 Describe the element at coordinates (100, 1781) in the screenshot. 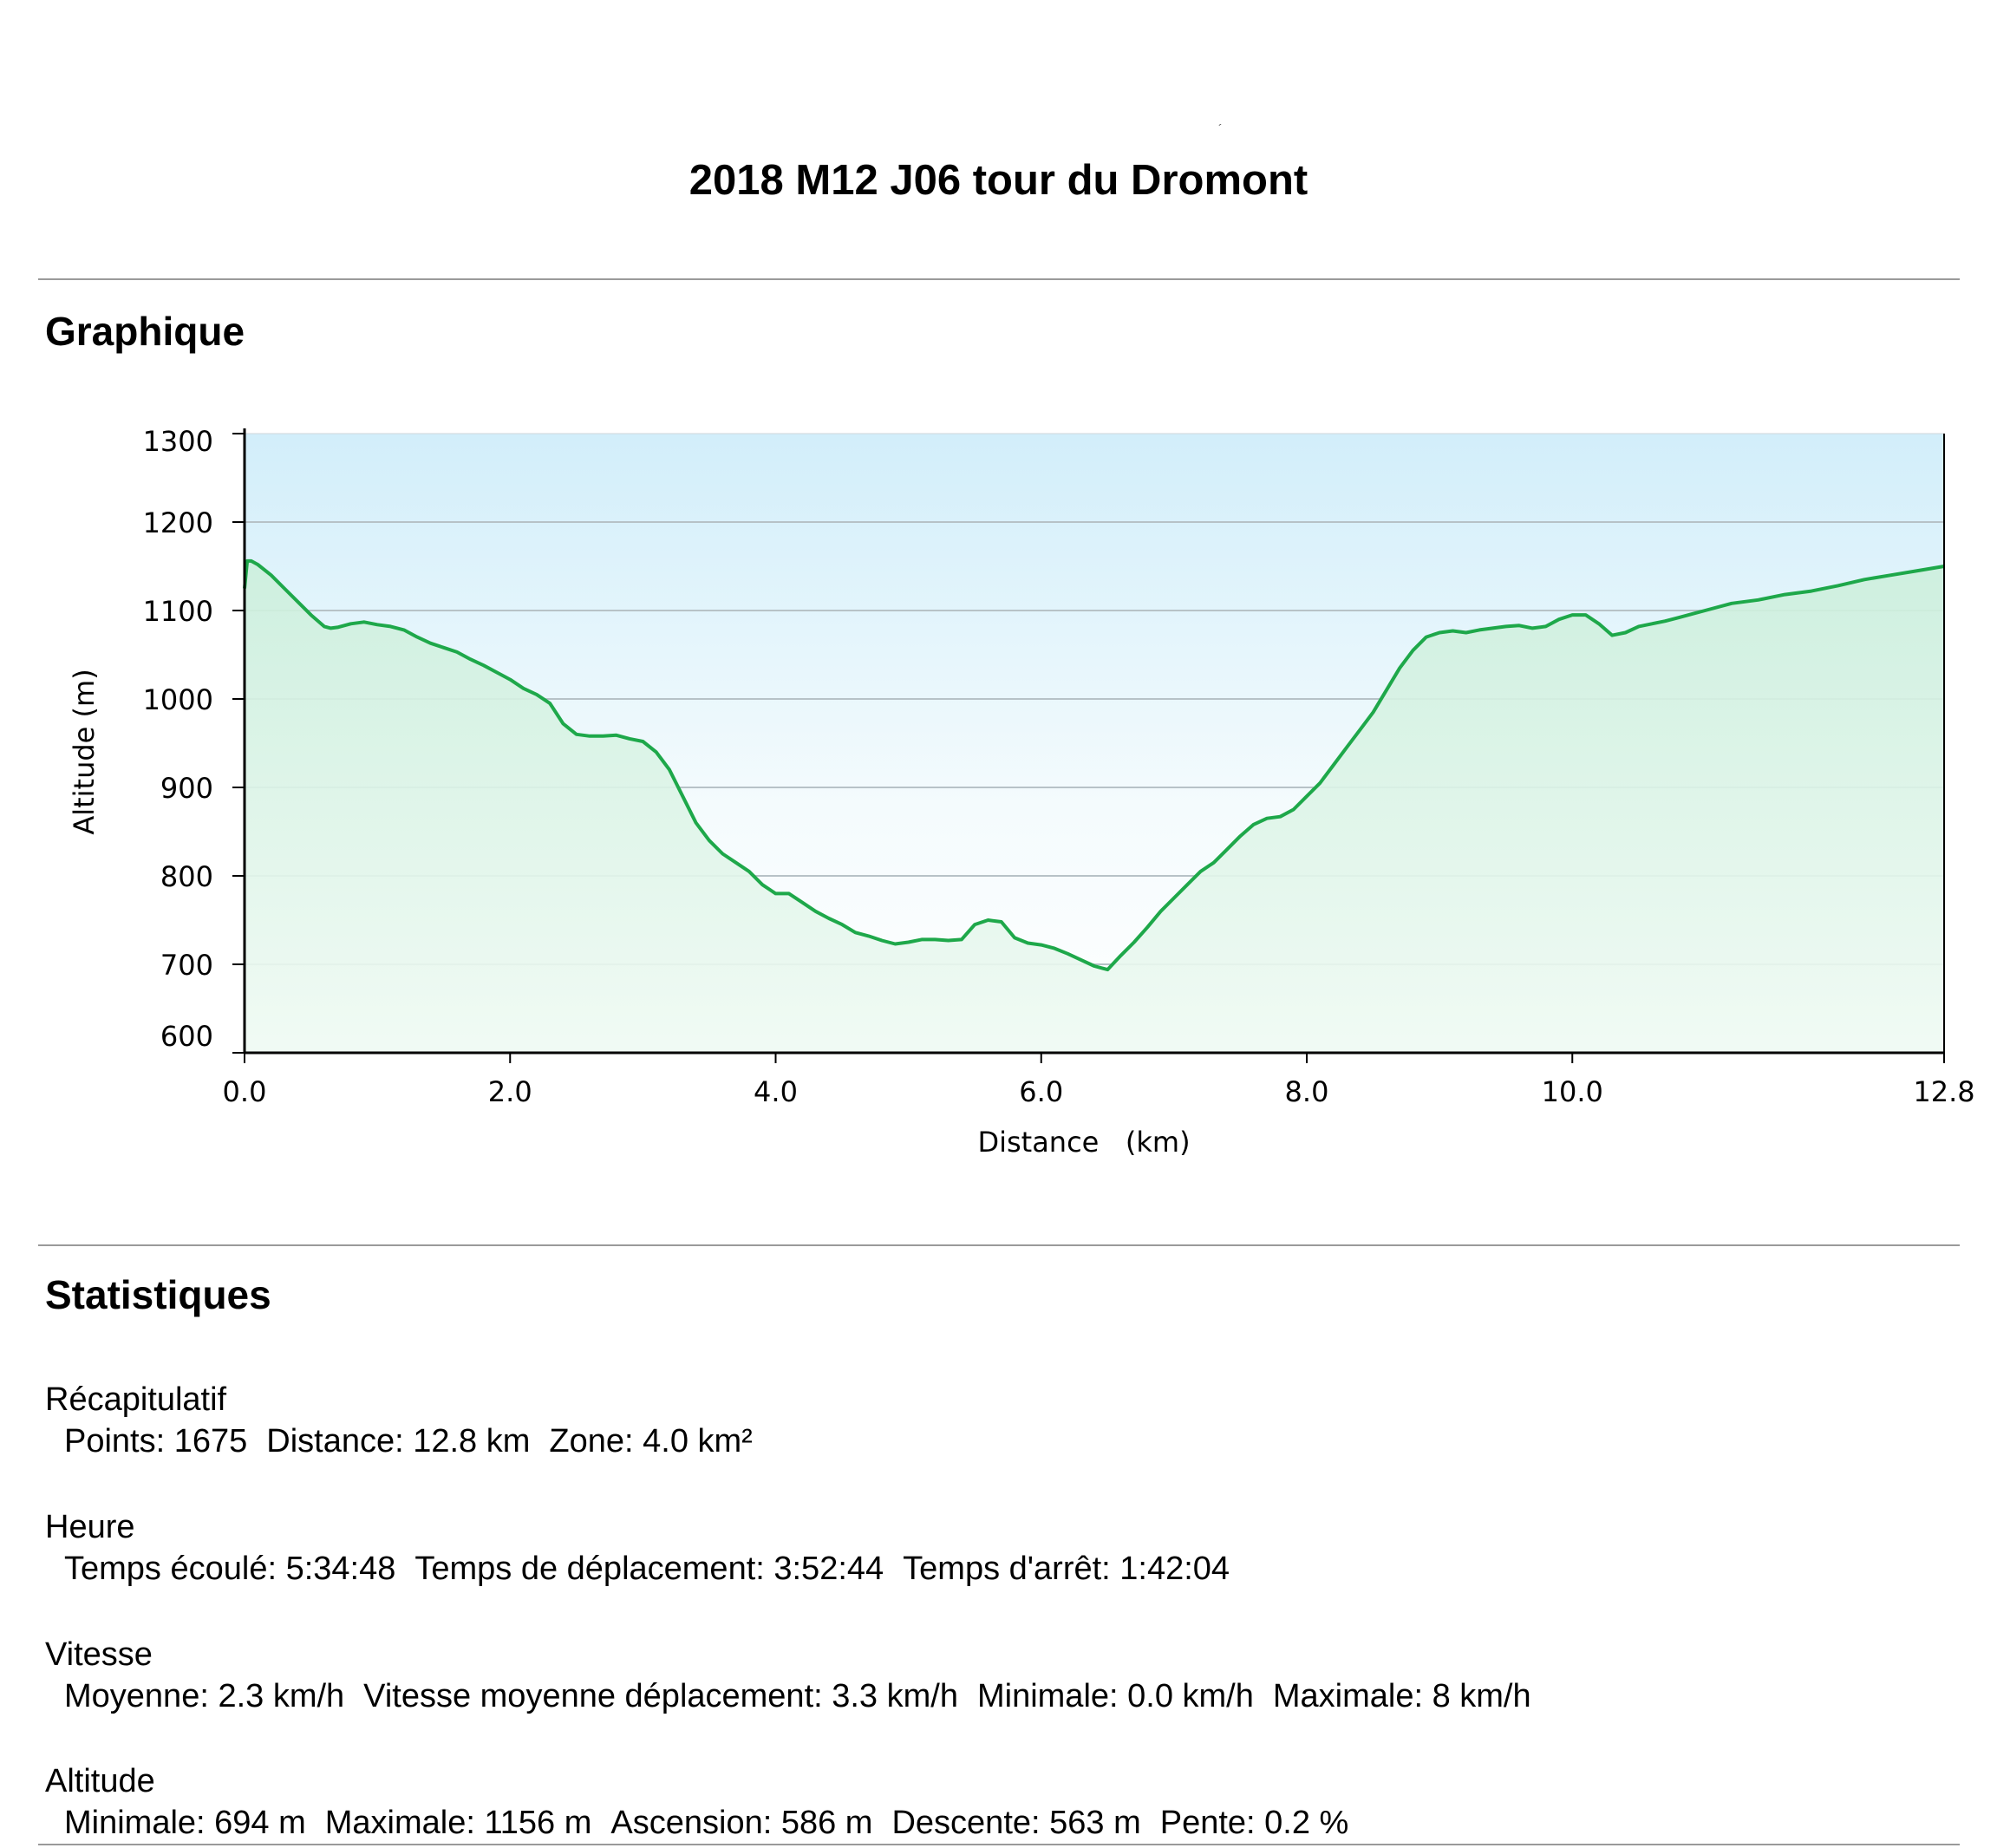

I see `stats-altitude-heading: Altitude` at that location.